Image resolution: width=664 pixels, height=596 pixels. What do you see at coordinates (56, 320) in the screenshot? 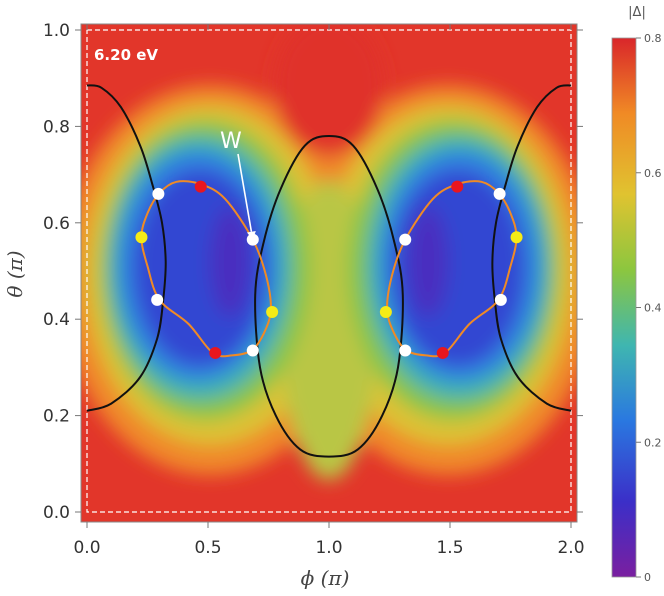
I see `y-tick-label: 0.4` at bounding box center [56, 320].